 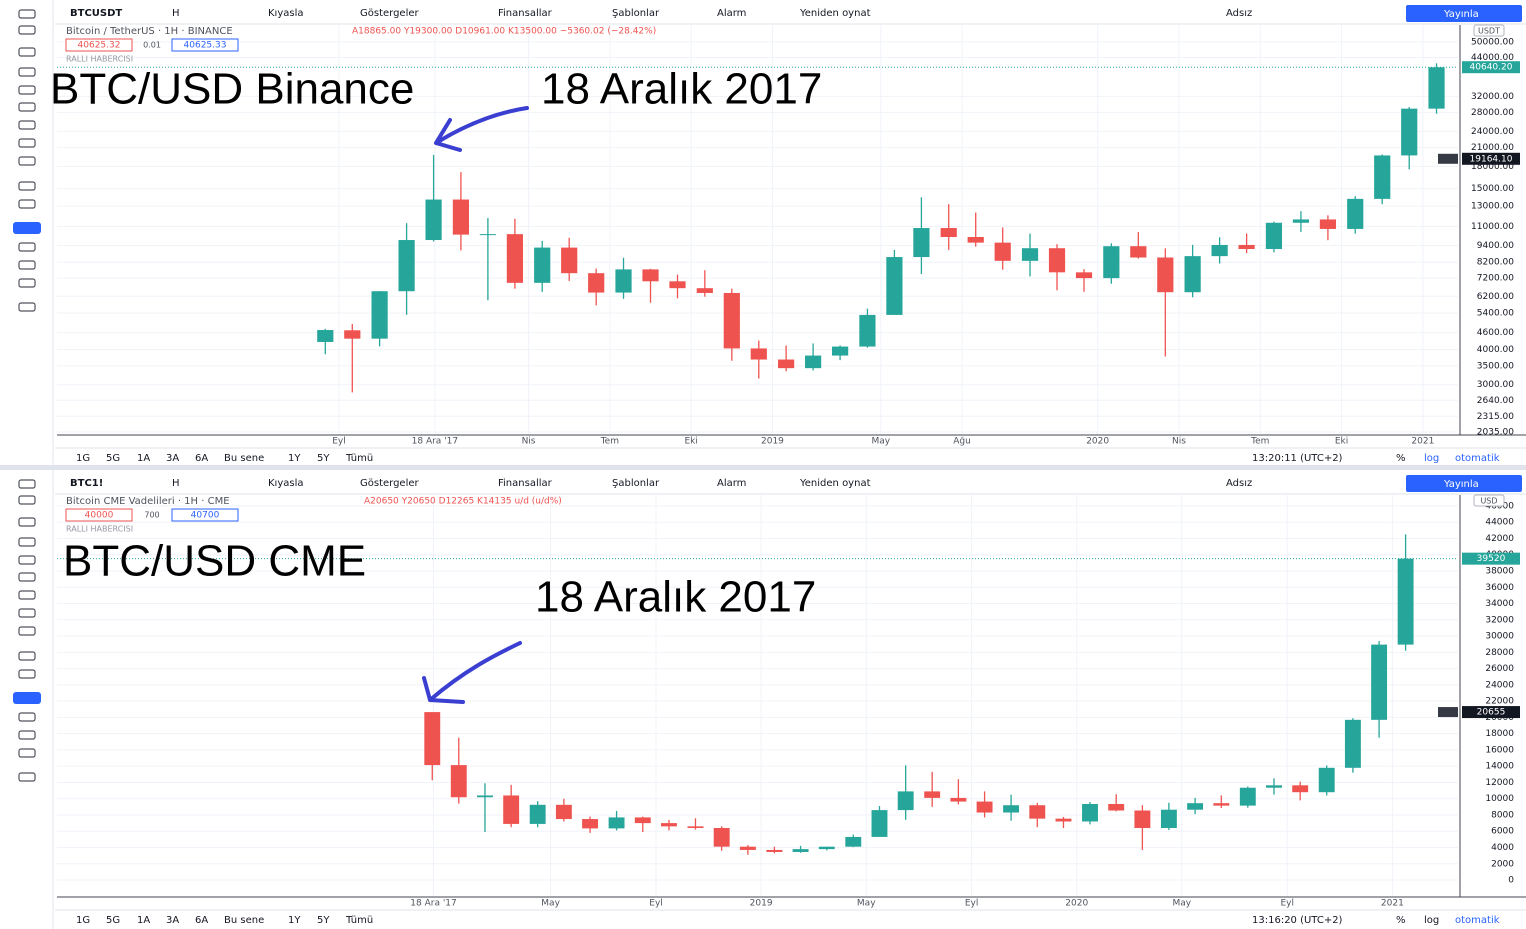 I want to click on y-tick-label: 38000, so click(x=1499, y=572).